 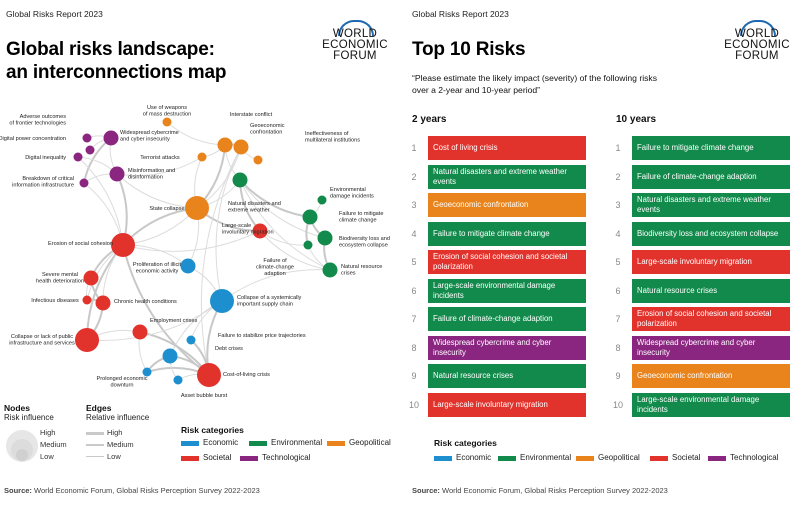 What do you see at coordinates (507, 458) in the screenshot?
I see `legend-swatch-environmental` at bounding box center [507, 458].